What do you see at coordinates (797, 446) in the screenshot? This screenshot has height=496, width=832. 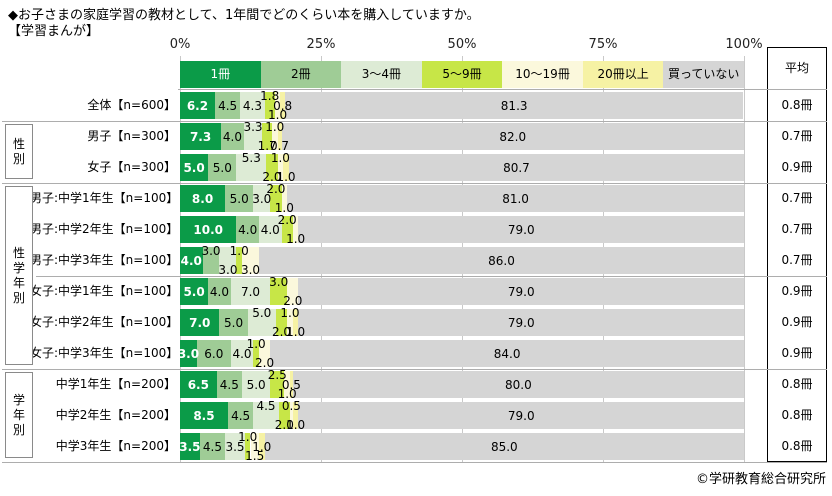 I see `average-value: 0.8冊` at bounding box center [797, 446].